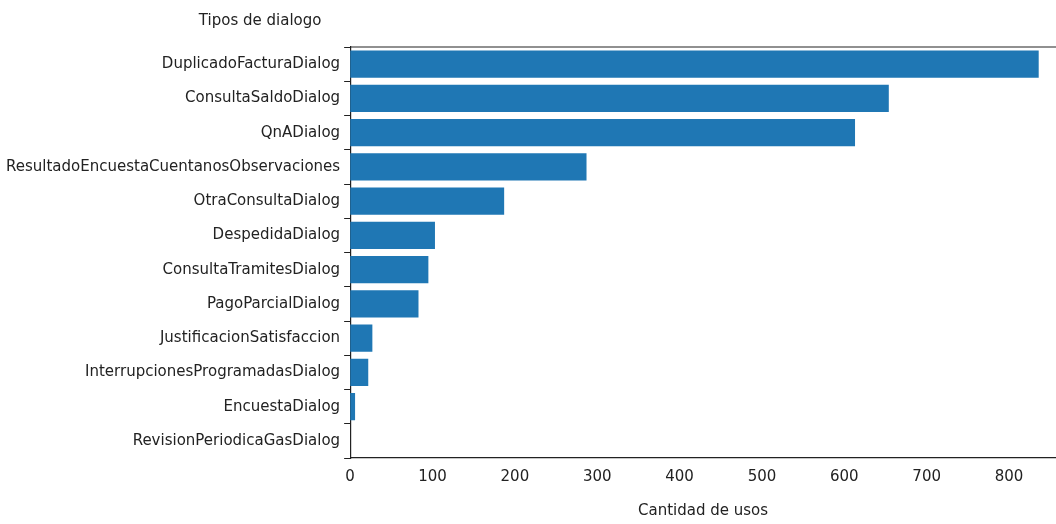 The image size is (1056, 524). I want to click on y-tick-label: ResultadoEncuestaCuentanosObservaciones, so click(173, 165).